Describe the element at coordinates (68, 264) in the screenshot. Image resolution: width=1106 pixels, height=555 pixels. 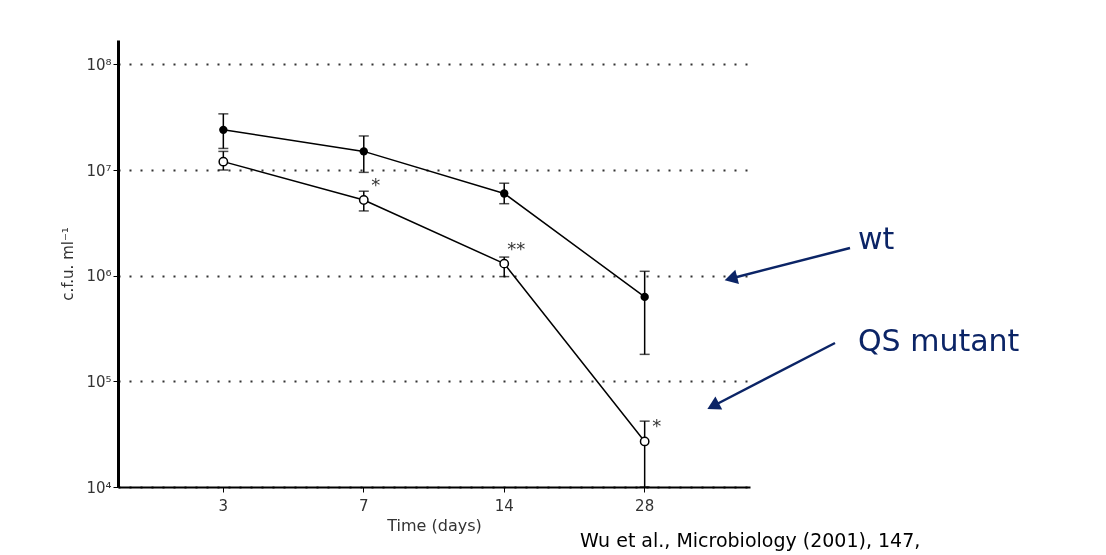
I see `y-axis-title: c.f.u. ml⁻¹` at that location.